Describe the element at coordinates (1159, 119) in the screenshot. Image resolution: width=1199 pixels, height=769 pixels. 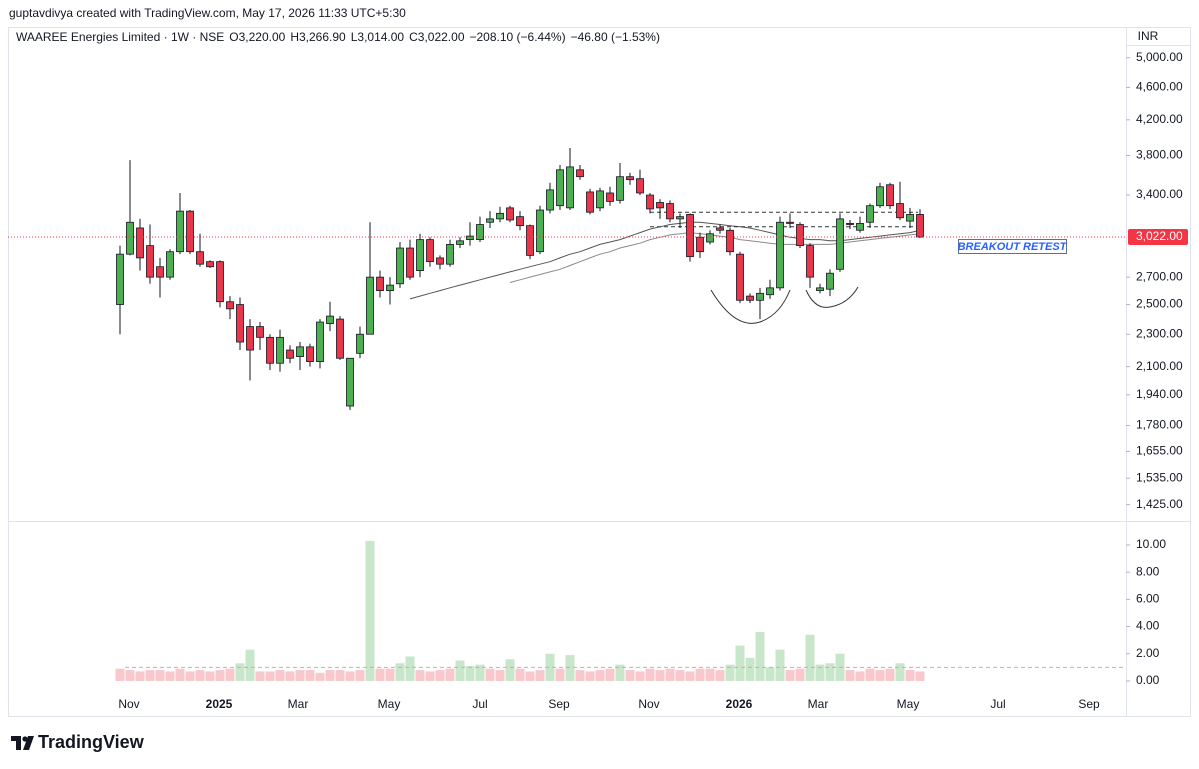
I see `y-tick-label: 4,200.00` at that location.